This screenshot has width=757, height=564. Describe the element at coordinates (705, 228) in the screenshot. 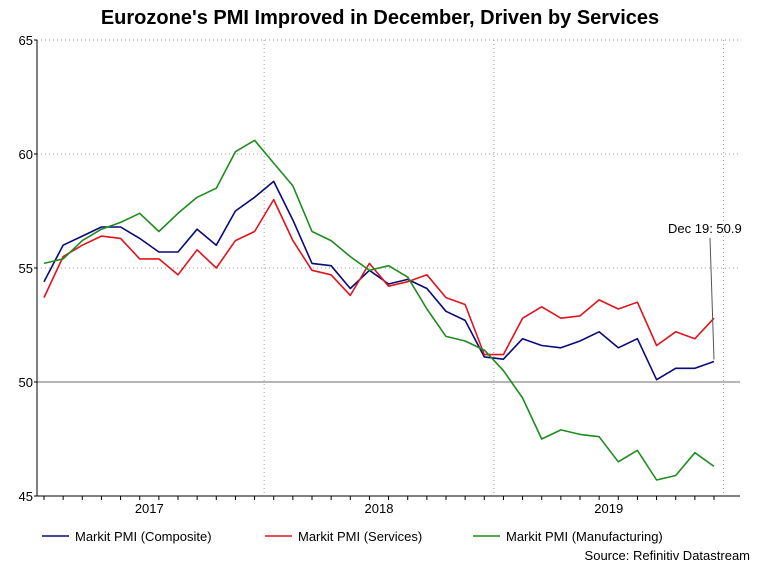

I see `annotation-label: Dec 19: 50.9` at that location.